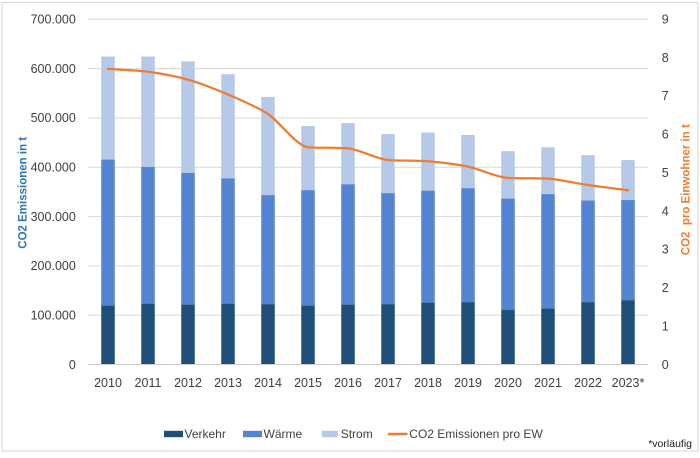 Image resolution: width=700 pixels, height=458 pixels. I want to click on svg-text: Wärme, so click(283, 434).